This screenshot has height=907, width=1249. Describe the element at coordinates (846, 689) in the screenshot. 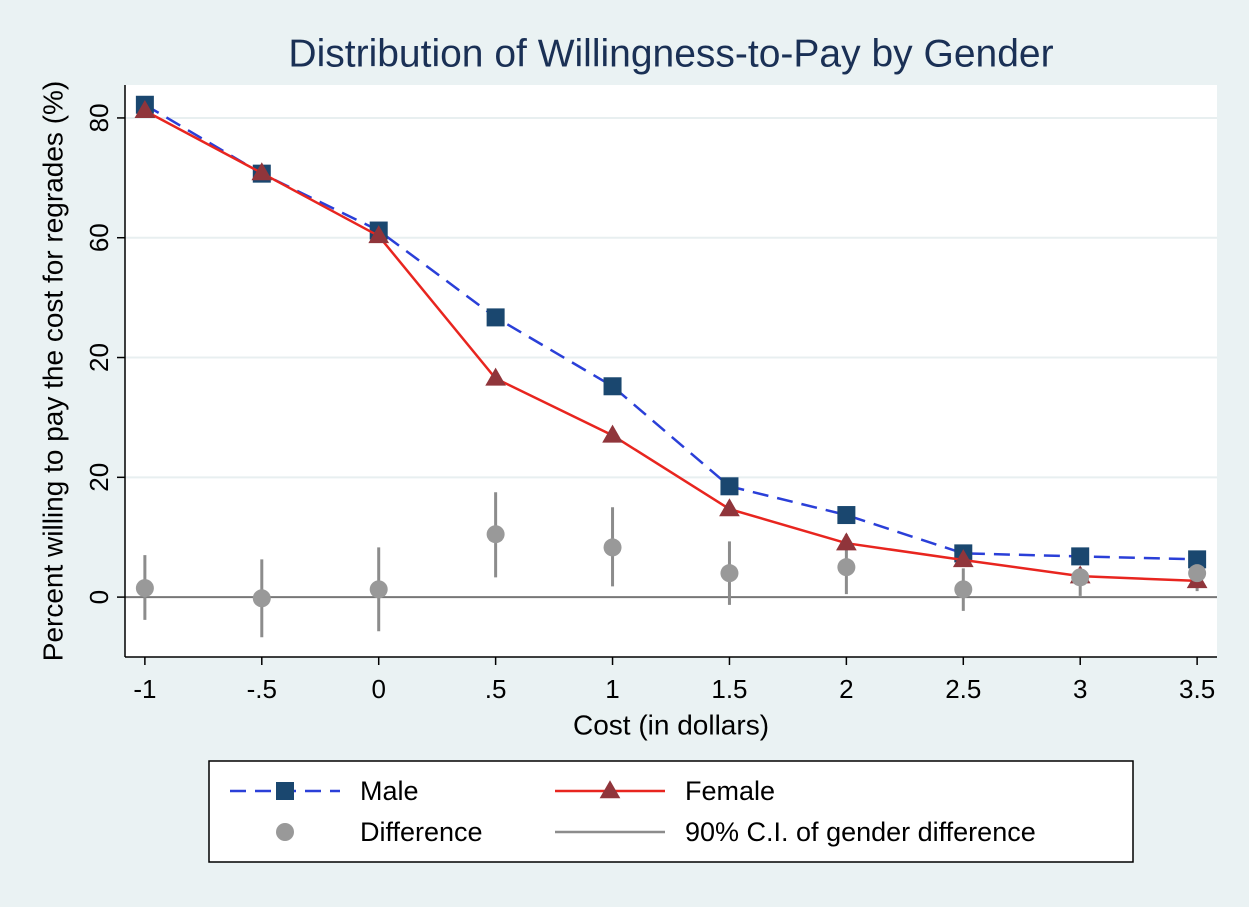

I see `x-tick-label: 2` at that location.